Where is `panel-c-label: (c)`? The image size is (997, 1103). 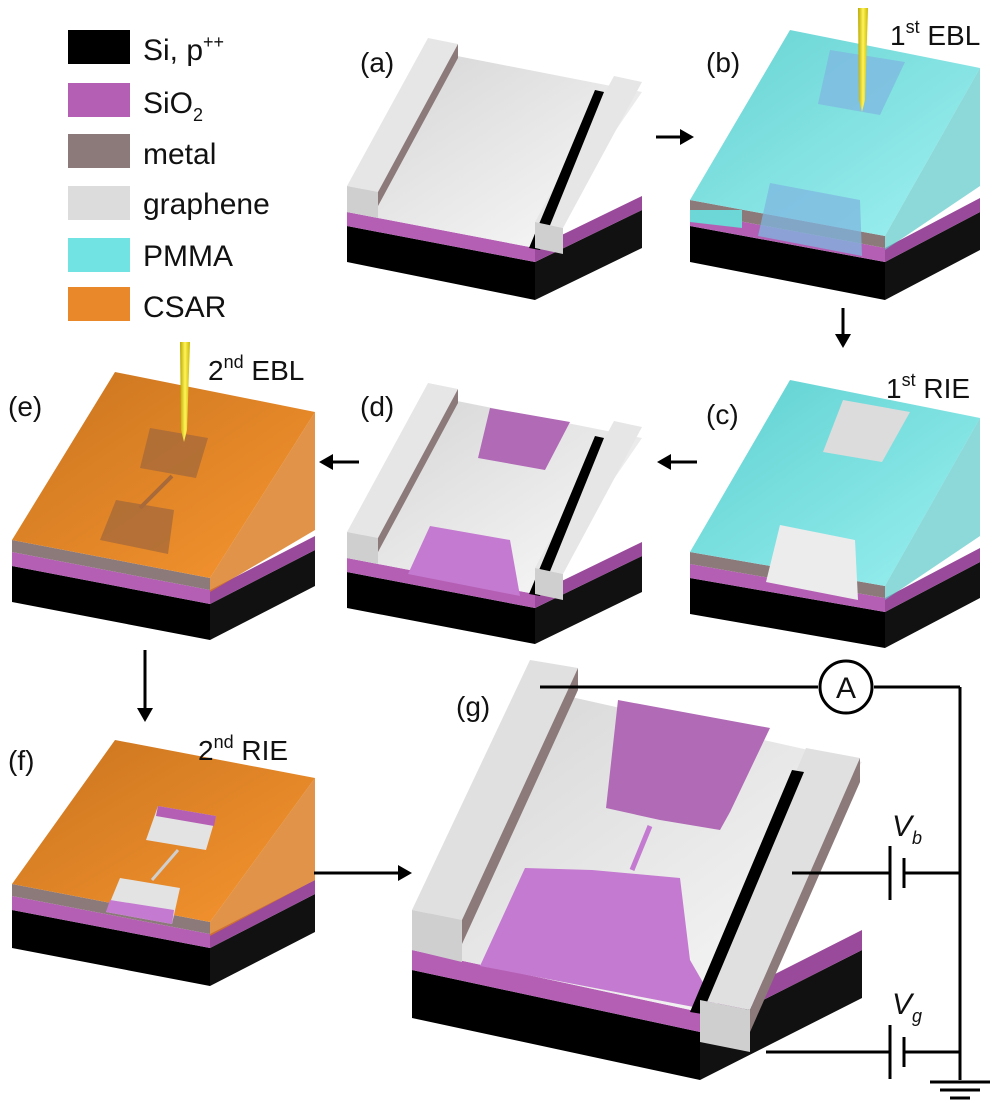 panel-c-label: (c) is located at coordinates (722, 414).